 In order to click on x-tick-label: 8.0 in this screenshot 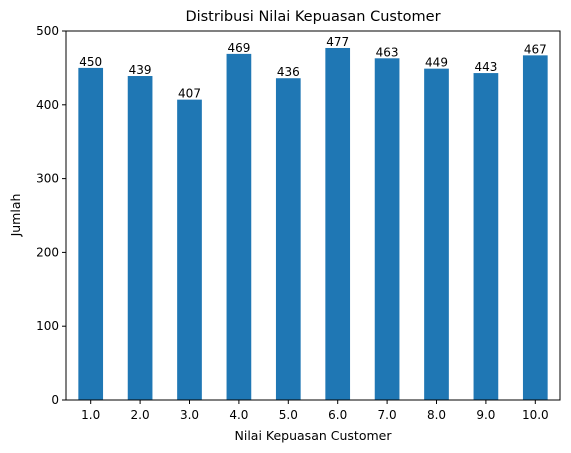, I will do `click(436, 415)`.